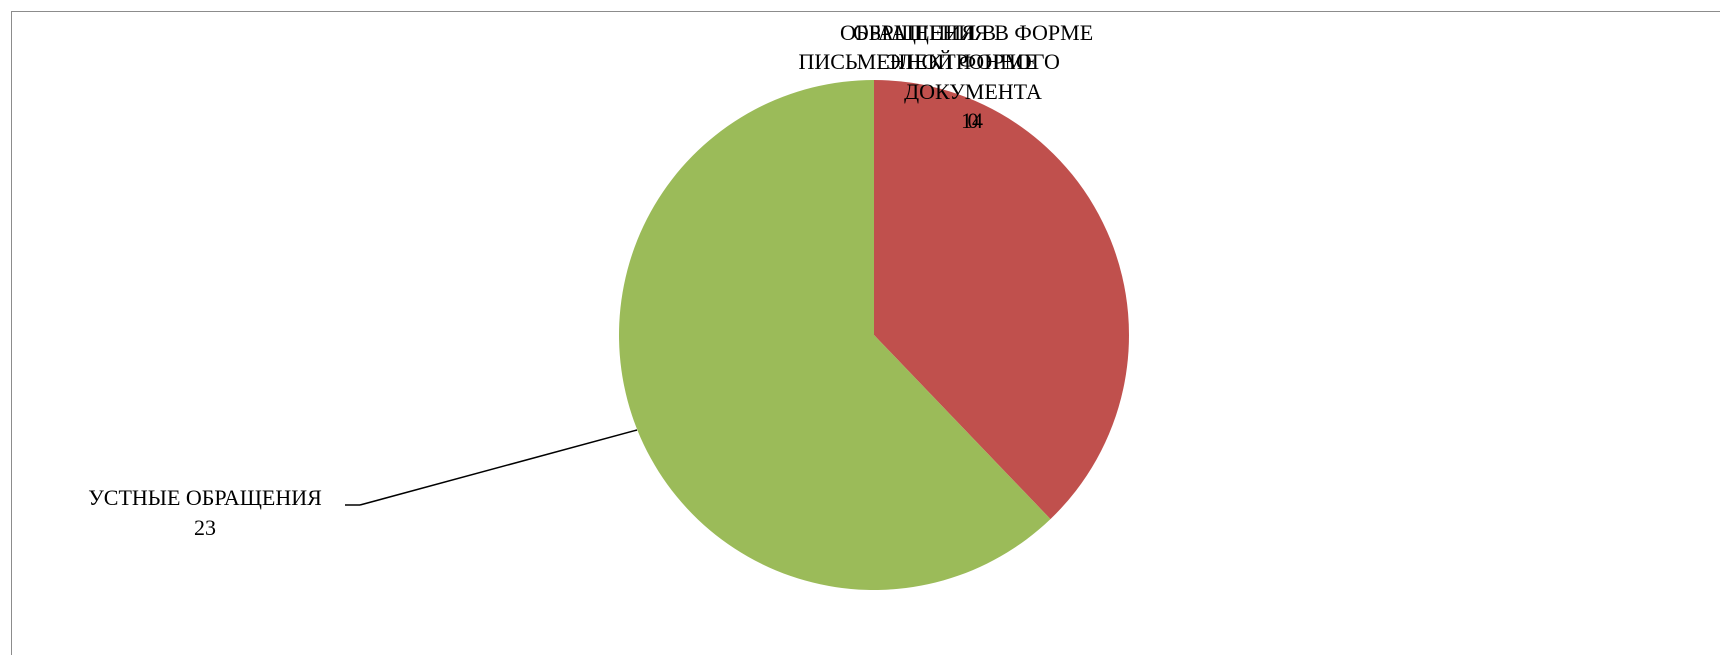  Describe the element at coordinates (973, 91) in the screenshot. I see `slice-label-electronic-line-3: ДОКУМЕНТА` at that location.